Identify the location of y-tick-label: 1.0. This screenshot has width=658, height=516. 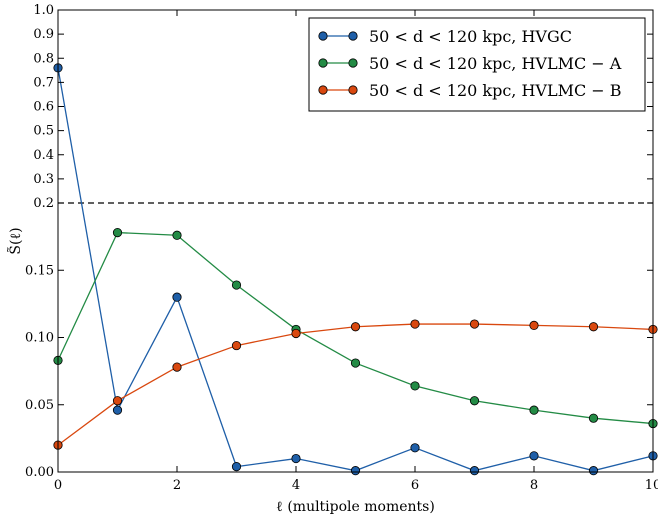
(43, 10).